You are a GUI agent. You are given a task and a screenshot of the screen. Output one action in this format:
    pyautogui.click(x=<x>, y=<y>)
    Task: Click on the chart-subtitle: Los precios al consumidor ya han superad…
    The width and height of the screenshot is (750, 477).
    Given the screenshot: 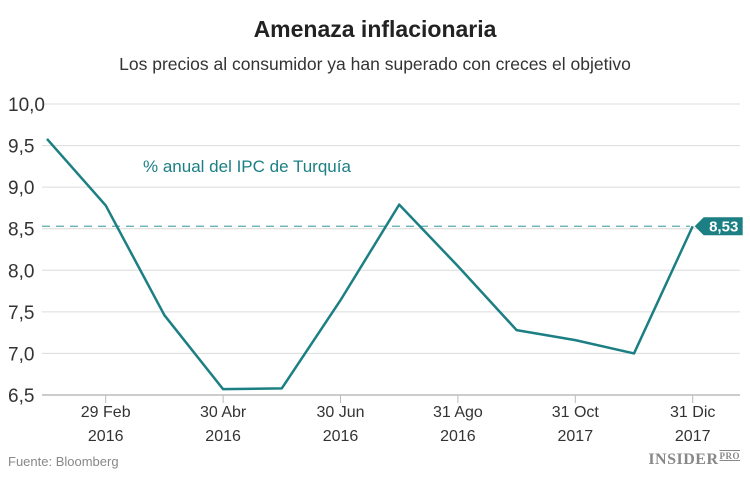 What is the action you would take?
    pyautogui.click(x=375, y=64)
    